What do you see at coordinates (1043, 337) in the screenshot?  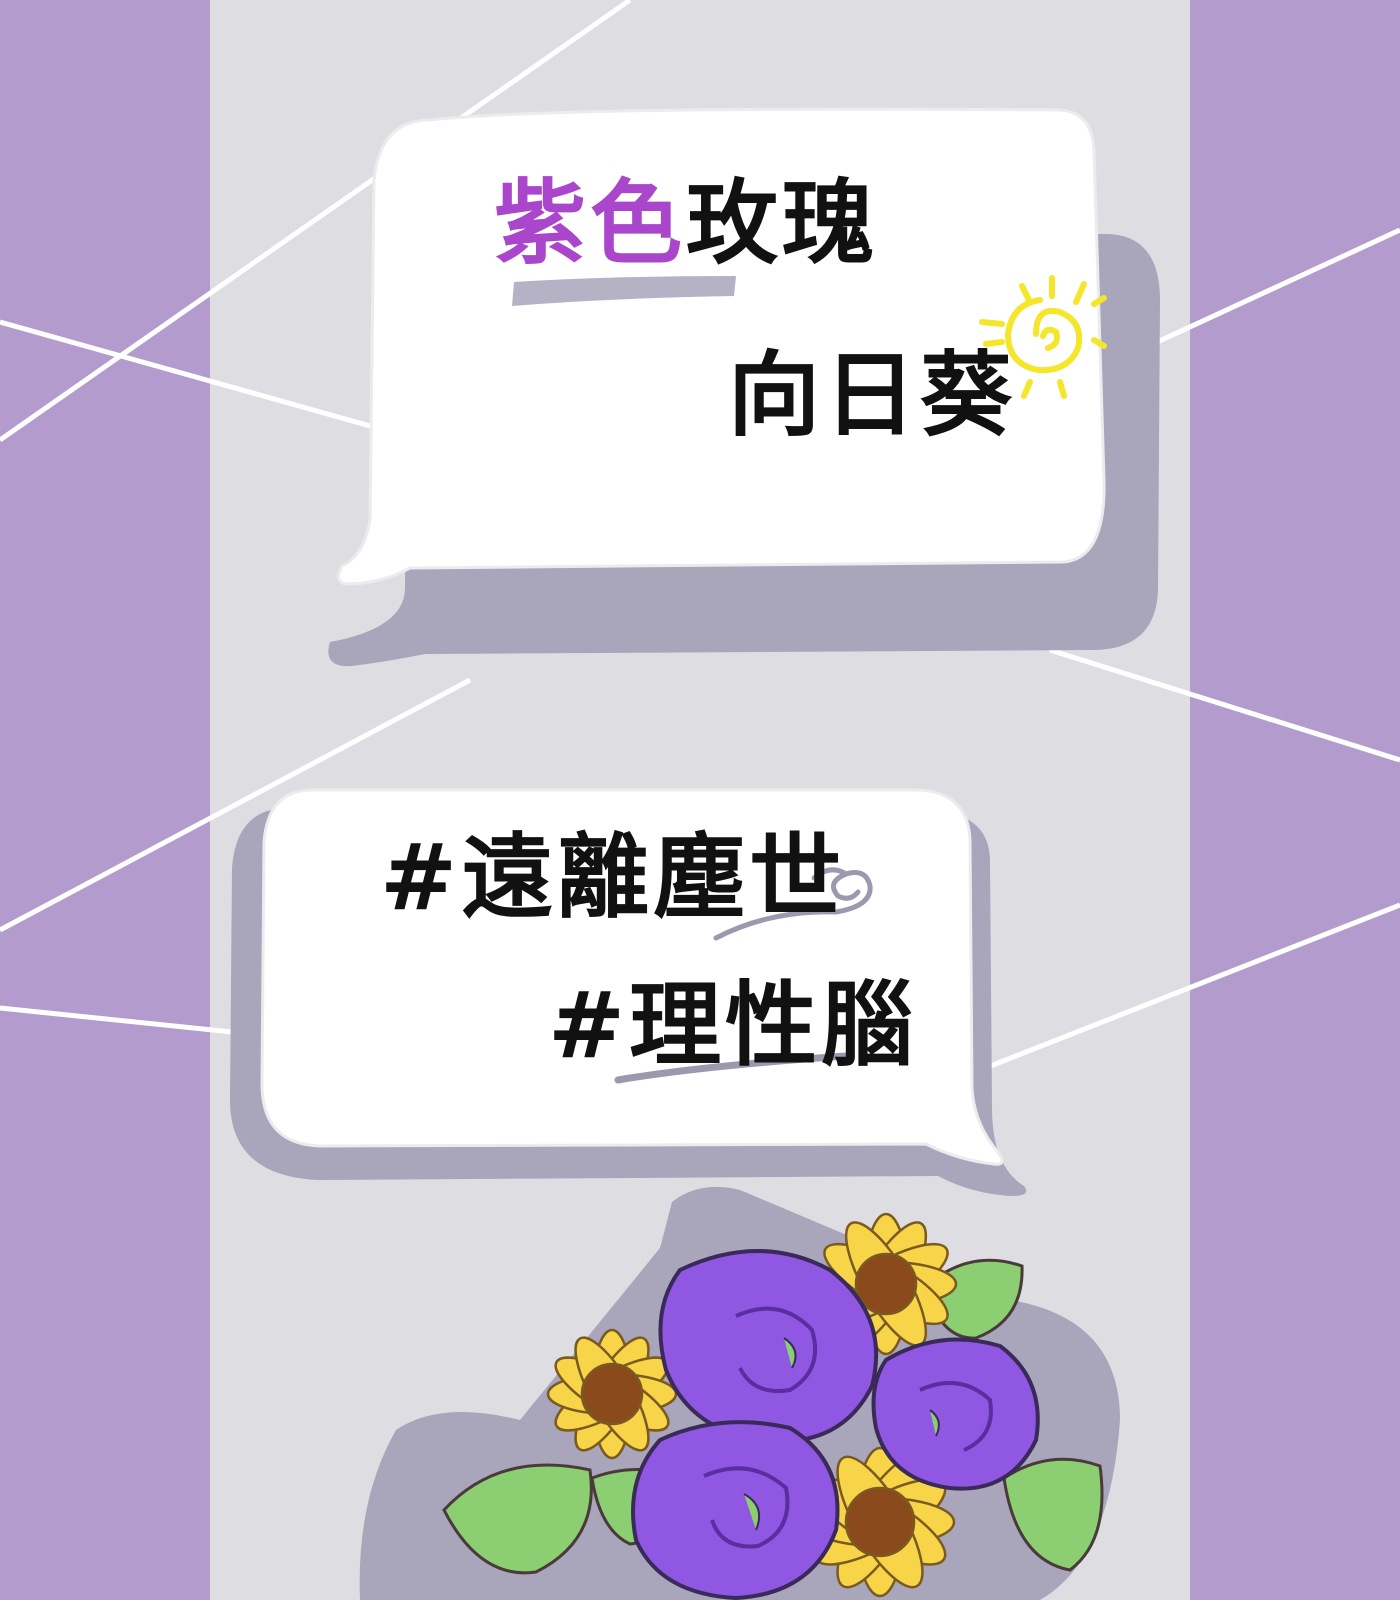 I see `sun-icon` at bounding box center [1043, 337].